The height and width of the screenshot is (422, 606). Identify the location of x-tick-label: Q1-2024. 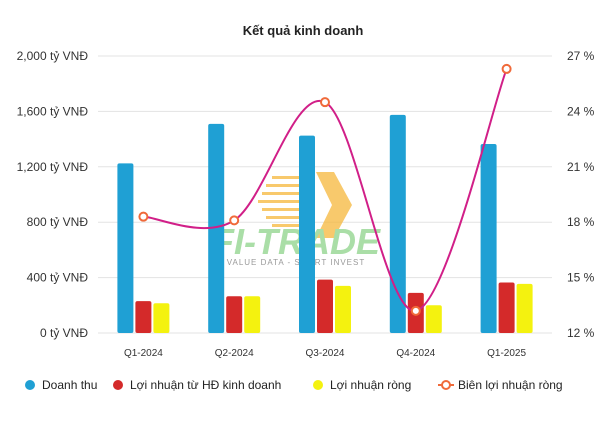
(143, 353).